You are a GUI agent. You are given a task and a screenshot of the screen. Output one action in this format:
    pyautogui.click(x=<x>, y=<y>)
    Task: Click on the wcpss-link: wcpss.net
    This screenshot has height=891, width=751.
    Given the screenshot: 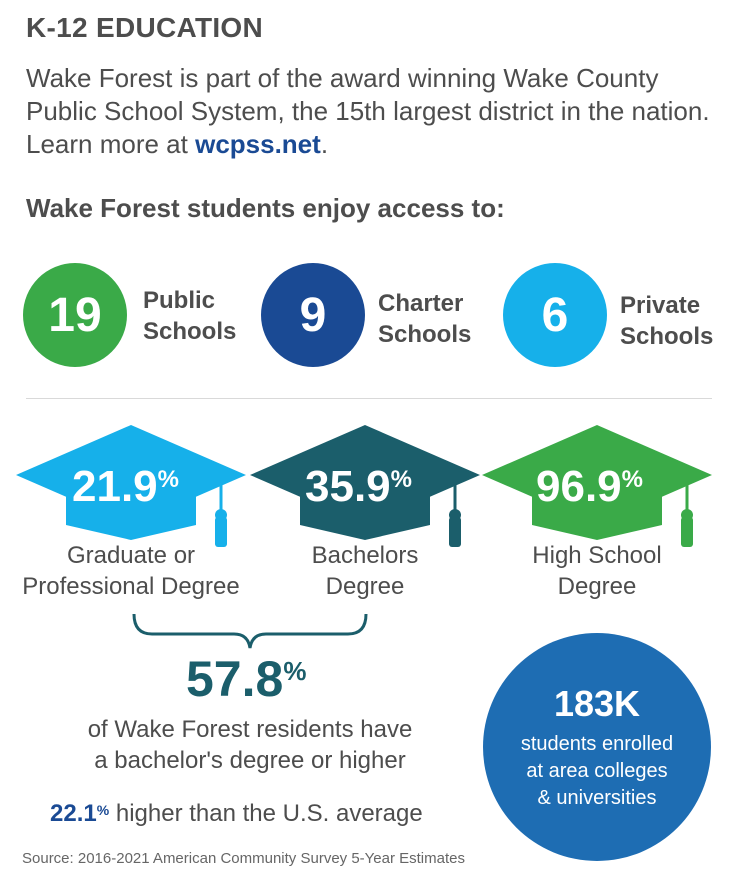 What is the action you would take?
    pyautogui.click(x=258, y=144)
    